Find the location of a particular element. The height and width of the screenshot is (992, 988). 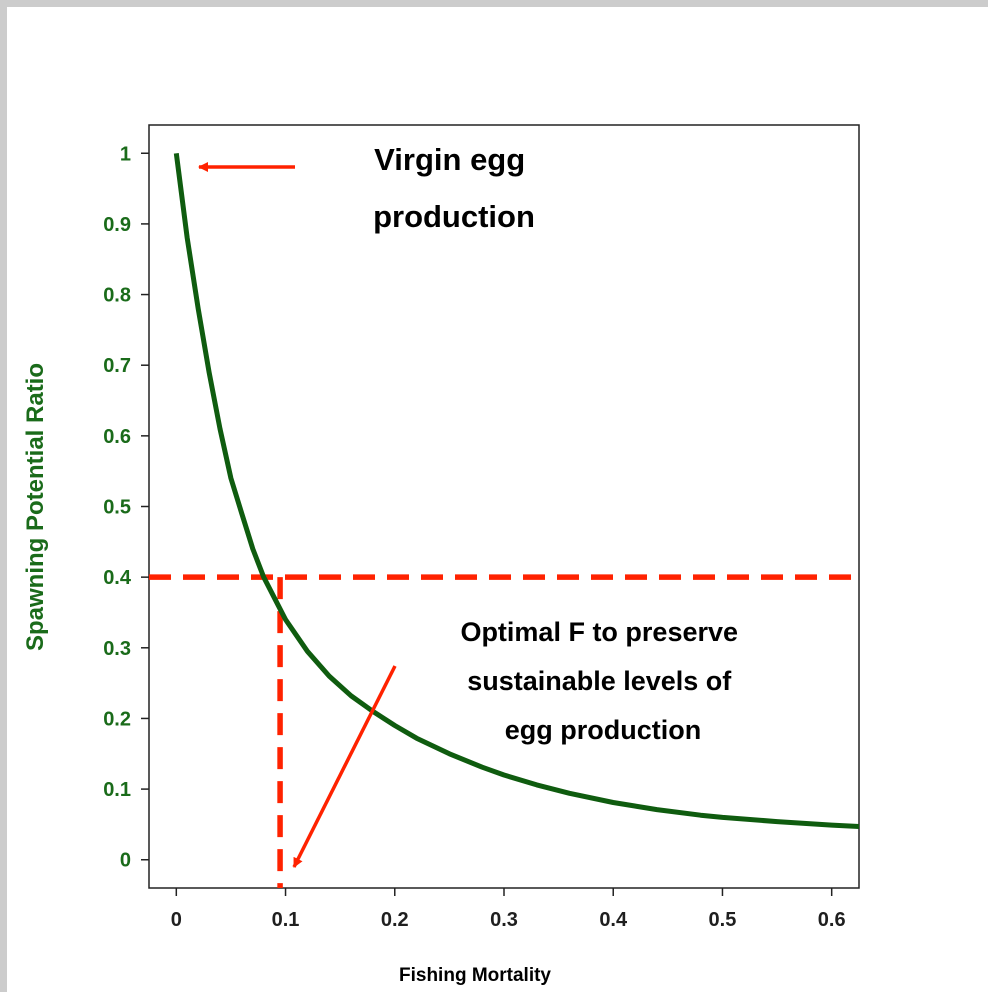

y-tick-label: 0.3 is located at coordinates (117, 649).